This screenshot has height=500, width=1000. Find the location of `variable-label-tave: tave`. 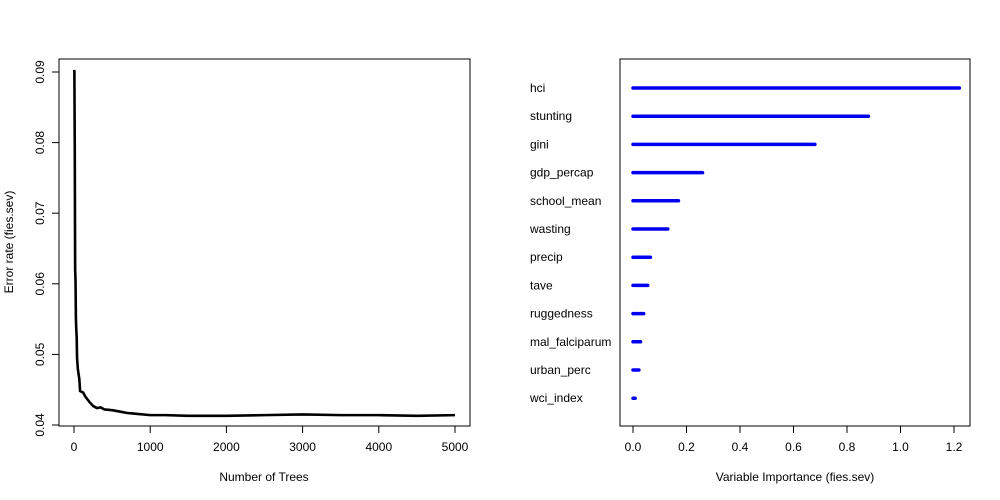

variable-label-tave: tave is located at coordinates (541, 285).